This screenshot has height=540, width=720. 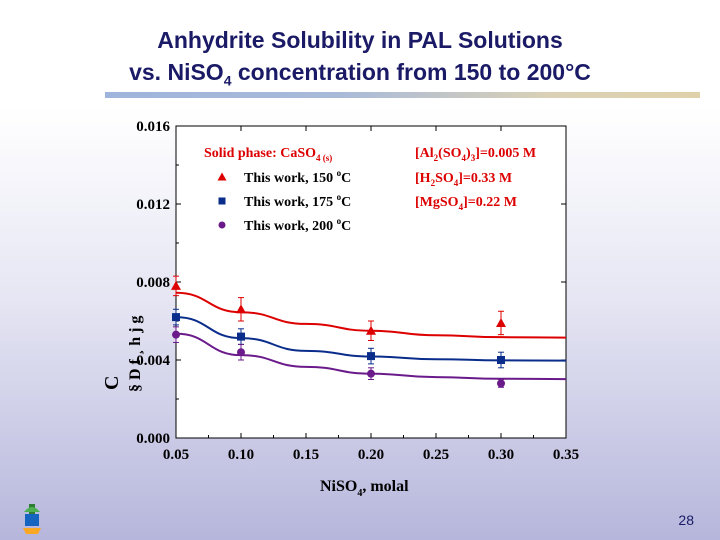 I want to click on page-number: 28, so click(x=686, y=520).